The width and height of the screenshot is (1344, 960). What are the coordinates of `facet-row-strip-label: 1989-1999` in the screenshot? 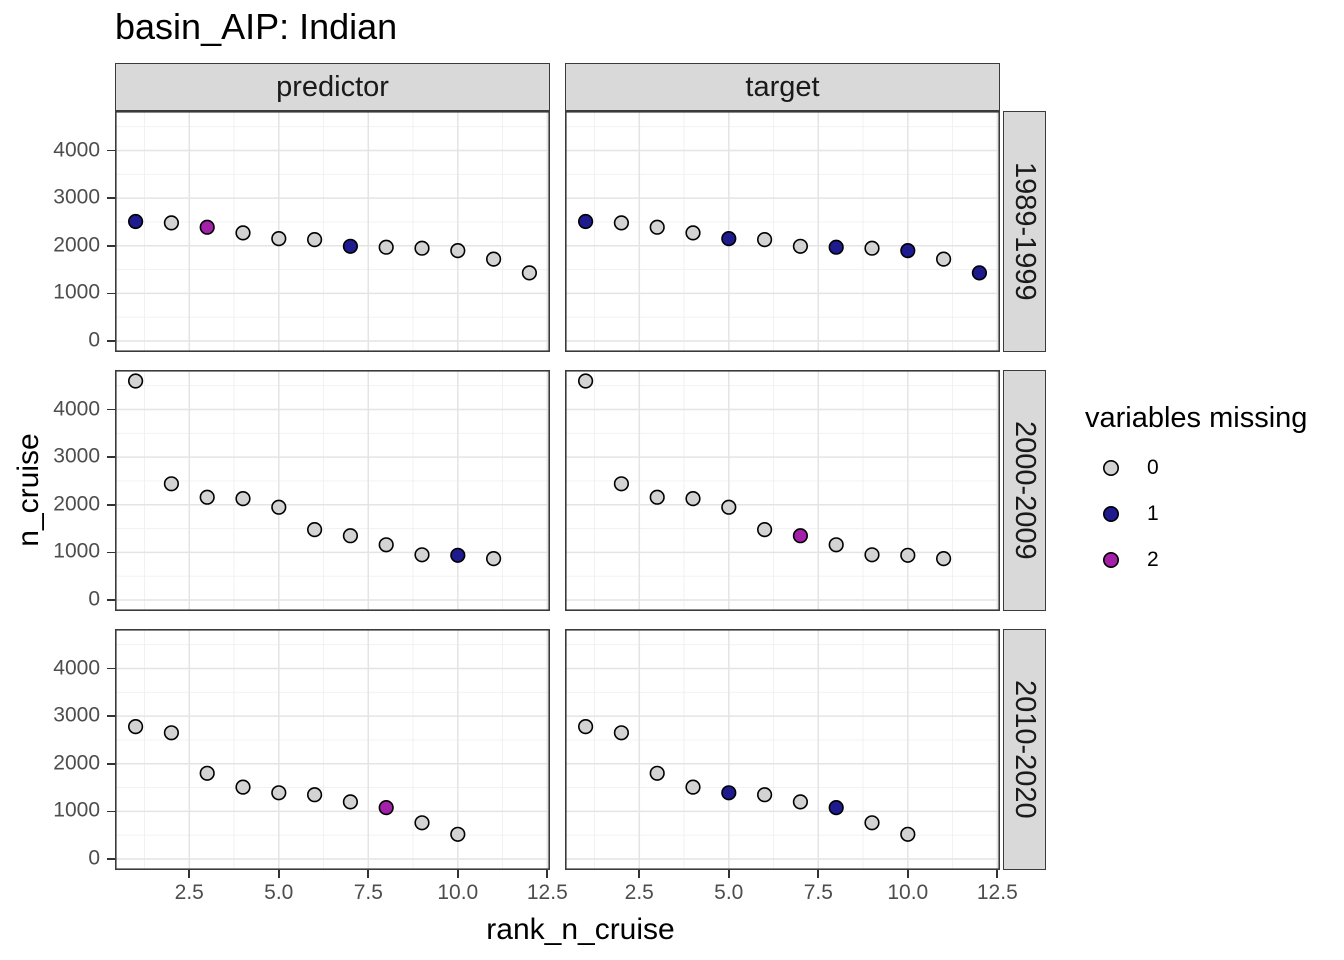 It's located at (1025, 231).